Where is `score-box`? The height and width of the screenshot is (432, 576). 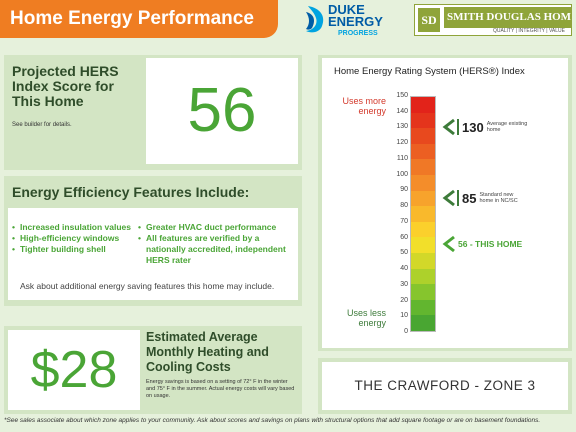 score-box is located at coordinates (222, 111).